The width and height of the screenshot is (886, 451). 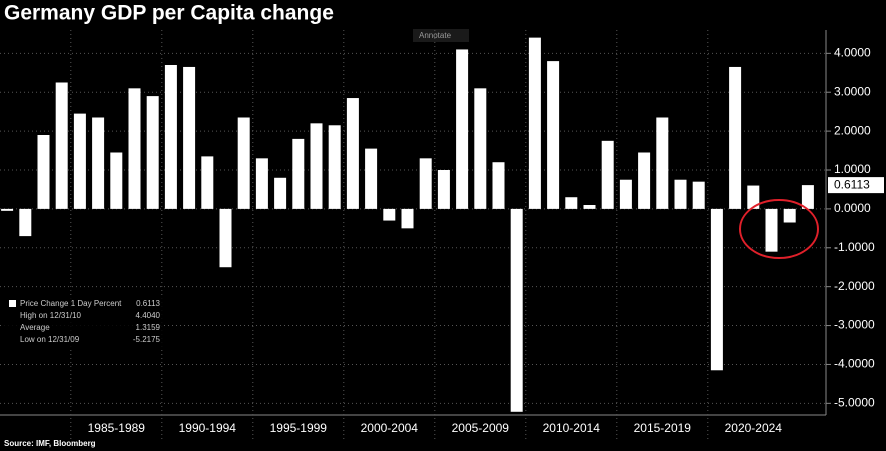 I want to click on y-tick-label: 1.0000, so click(x=852, y=169).